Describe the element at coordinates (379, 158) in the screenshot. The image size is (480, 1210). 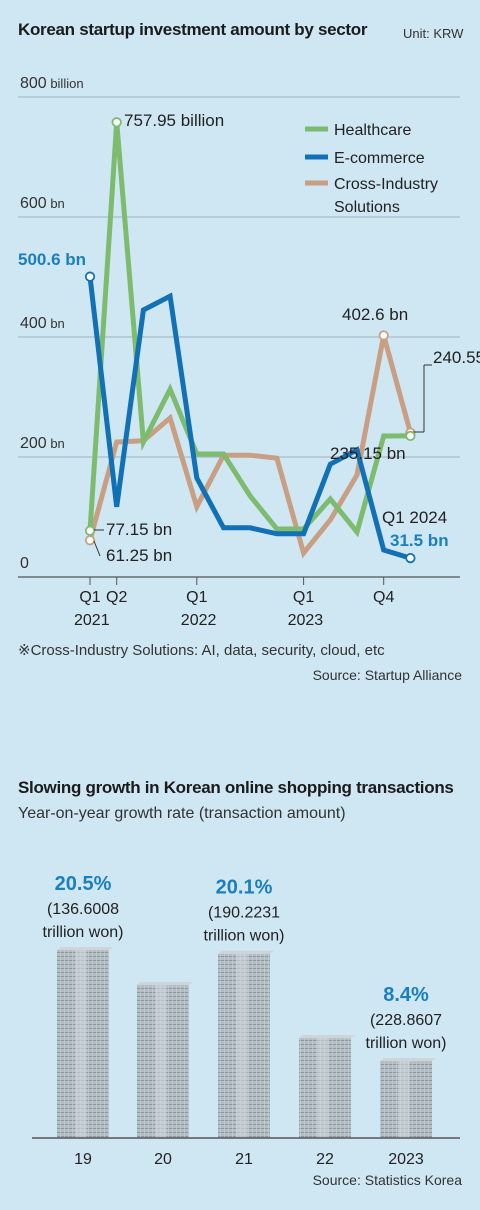
I see `legend-label: E-commerce` at that location.